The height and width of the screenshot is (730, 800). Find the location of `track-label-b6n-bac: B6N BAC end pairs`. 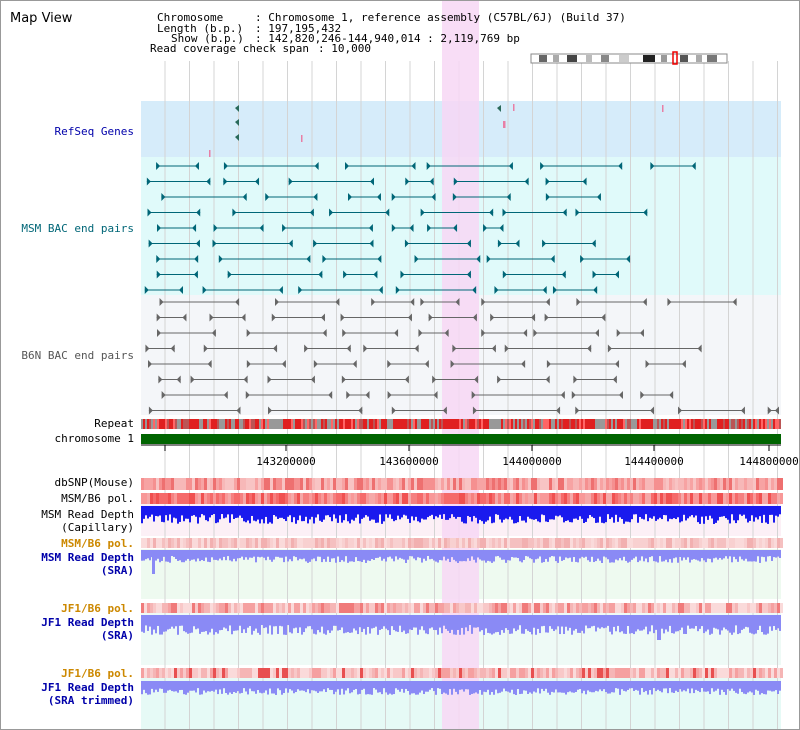

track-label-b6n-bac: B6N BAC end pairs is located at coordinates (77, 355).